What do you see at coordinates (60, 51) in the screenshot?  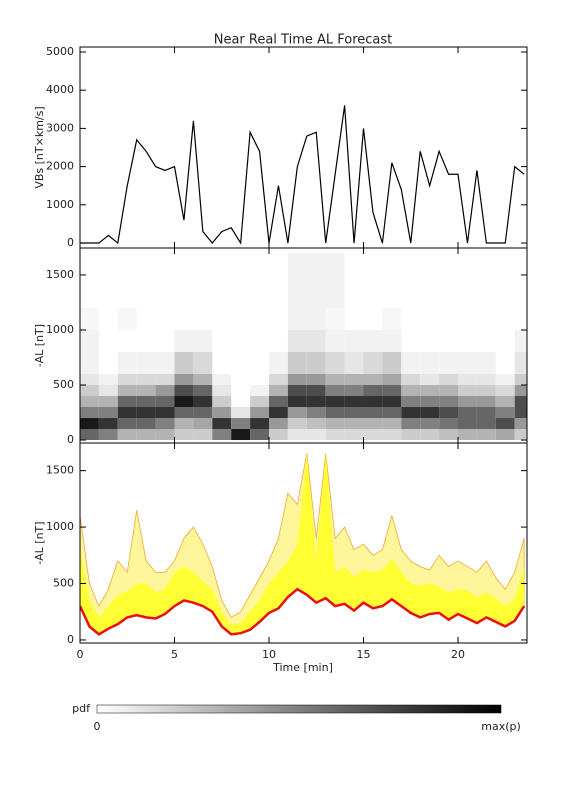 I see `y-tick-label: 5000` at bounding box center [60, 51].